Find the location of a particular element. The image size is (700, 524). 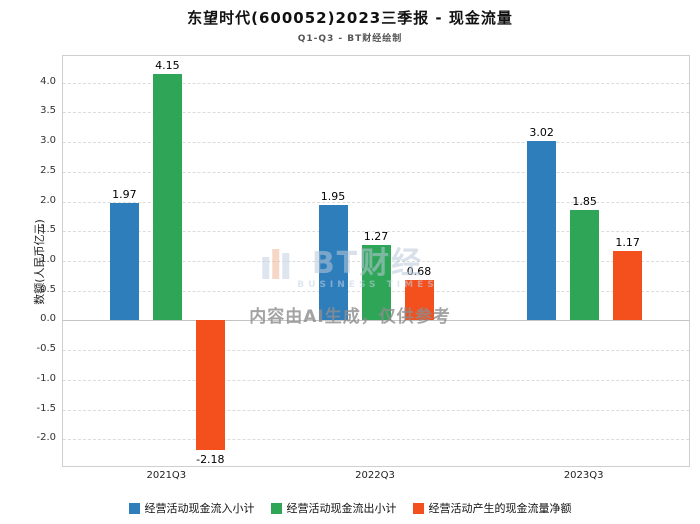

y-tick-label: 2.5 is located at coordinates (48, 170).